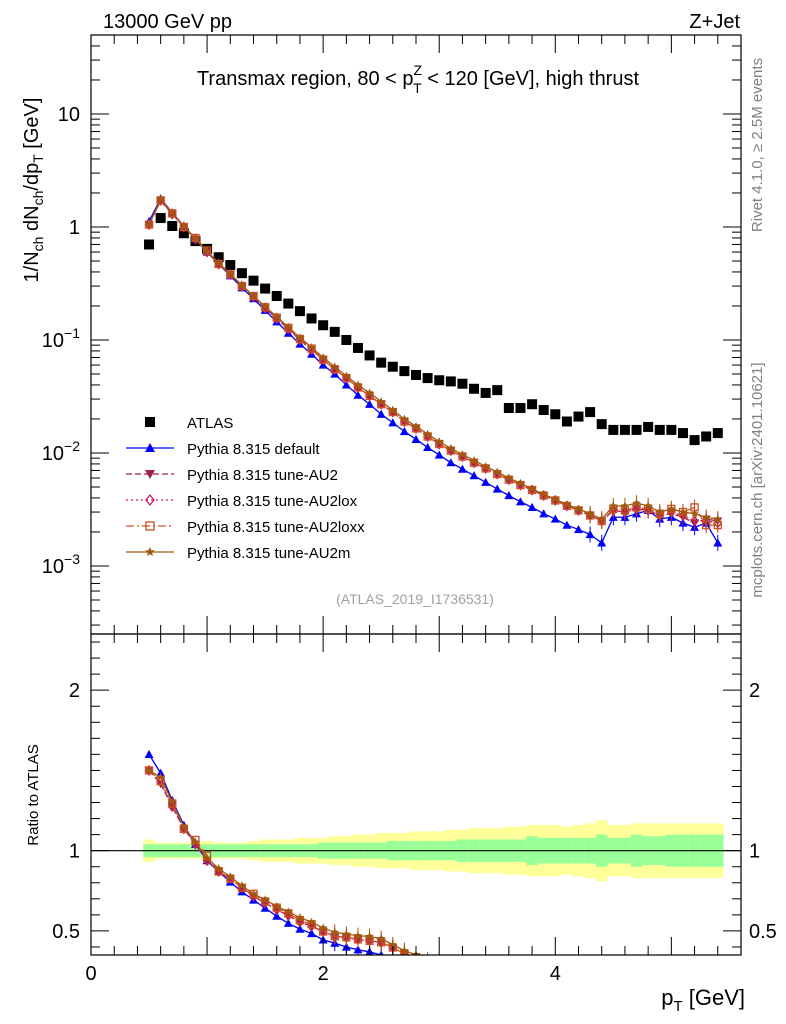  Describe the element at coordinates (238, 553) in the screenshot. I see `legend-entry: Pythia 8.315 tune-AU2m` at that location.